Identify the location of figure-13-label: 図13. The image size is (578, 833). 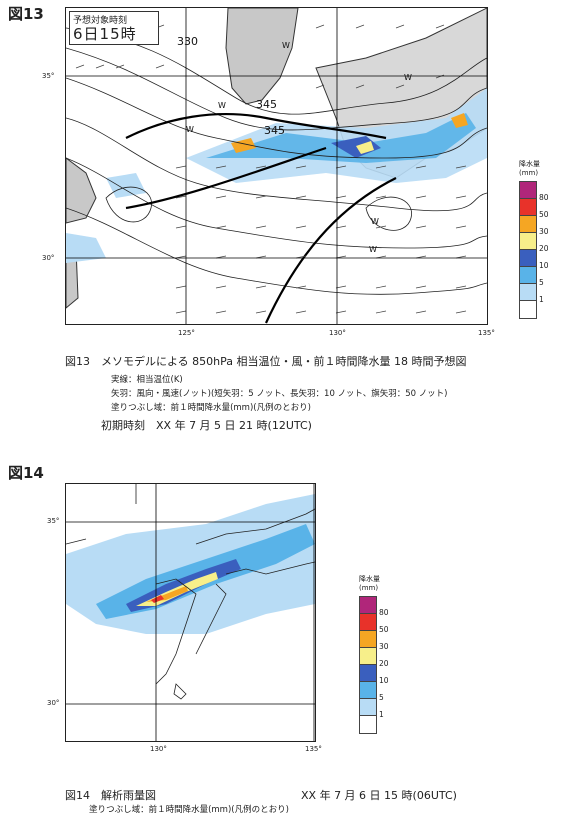
(26, 14).